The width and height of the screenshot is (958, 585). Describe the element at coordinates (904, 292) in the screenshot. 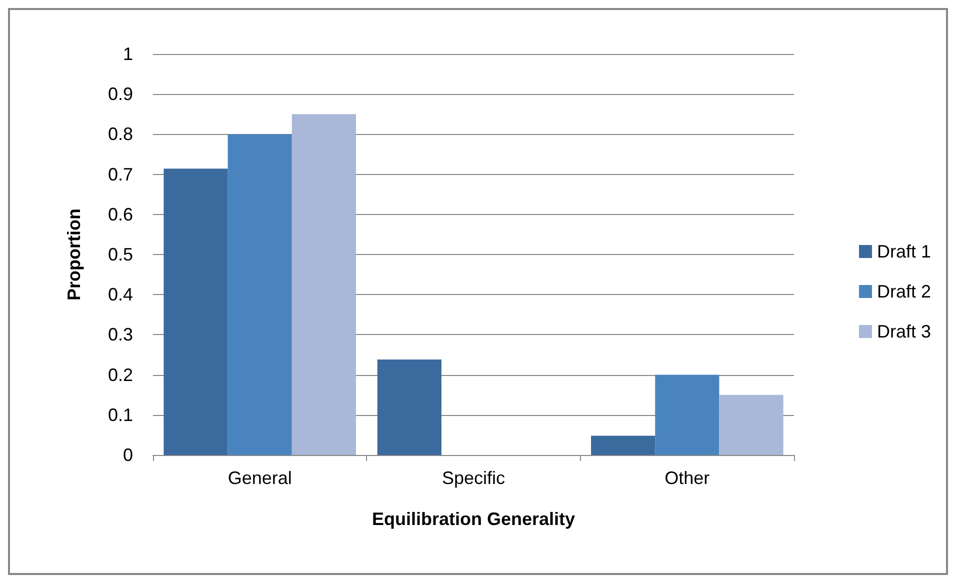

I see `legend-label: Draft 2` at that location.